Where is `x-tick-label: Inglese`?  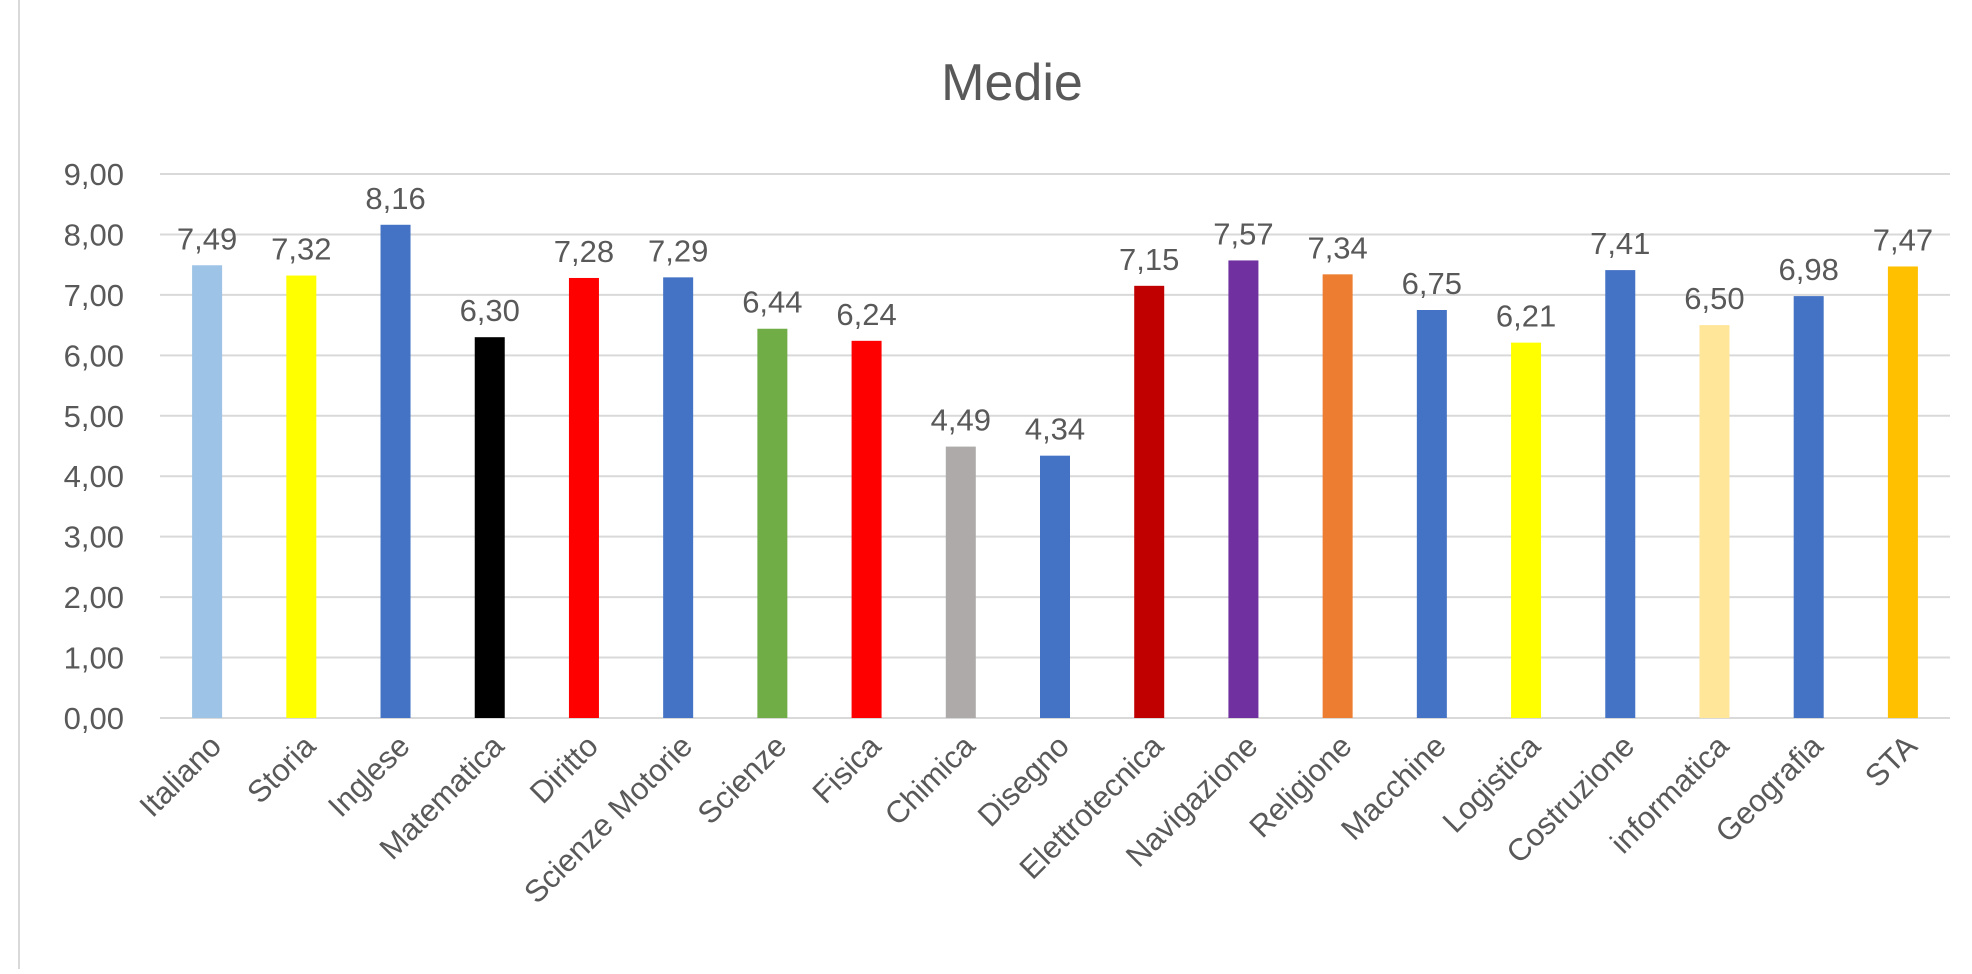
x-tick-label: Inglese is located at coordinates (368, 775).